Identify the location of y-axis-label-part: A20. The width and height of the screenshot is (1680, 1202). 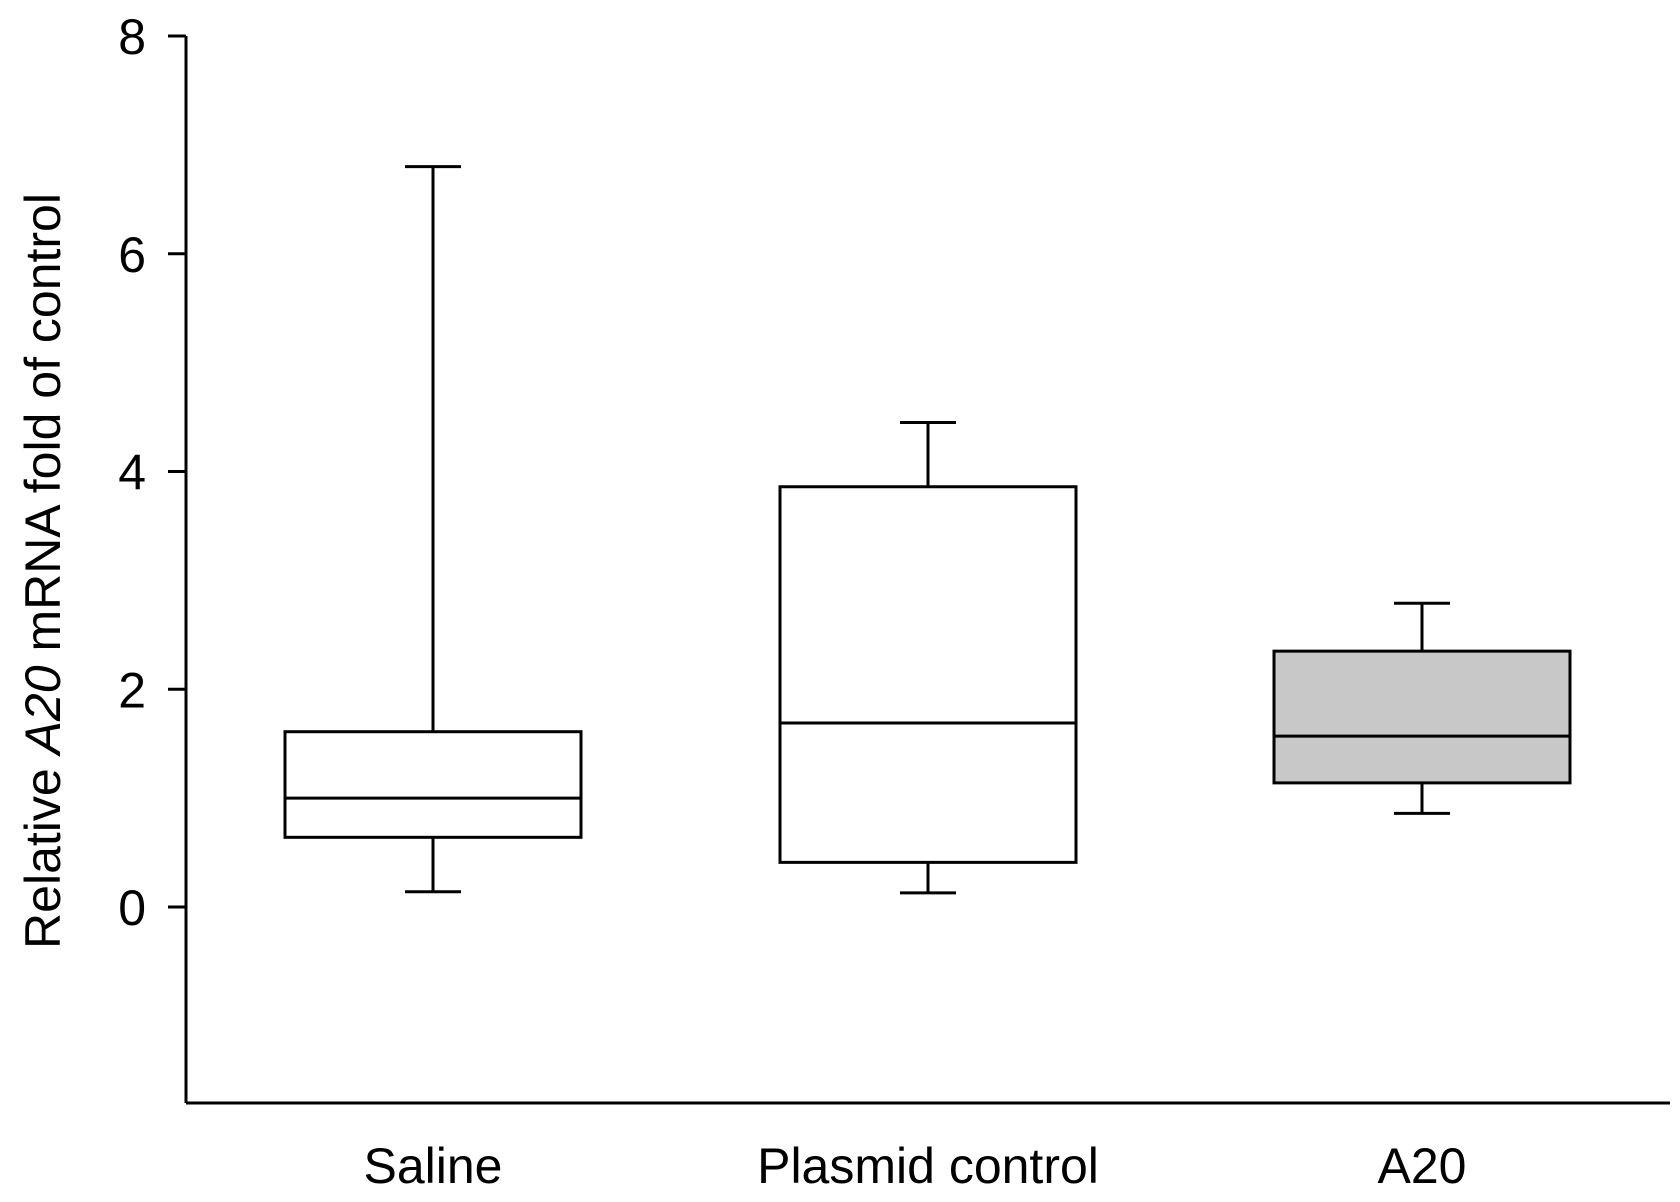
(43, 711).